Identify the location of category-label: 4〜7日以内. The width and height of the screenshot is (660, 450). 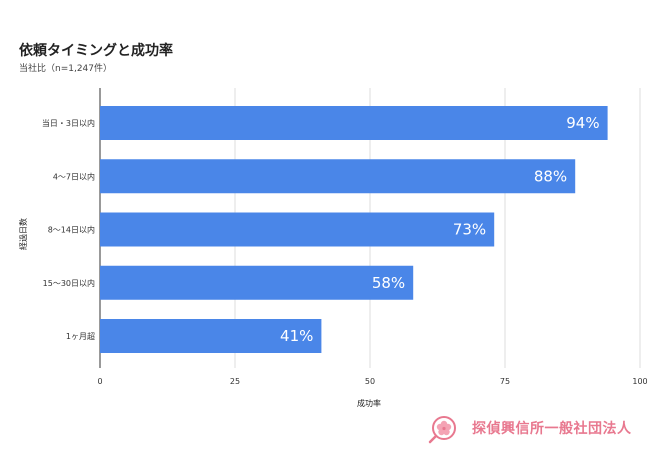
(74, 176).